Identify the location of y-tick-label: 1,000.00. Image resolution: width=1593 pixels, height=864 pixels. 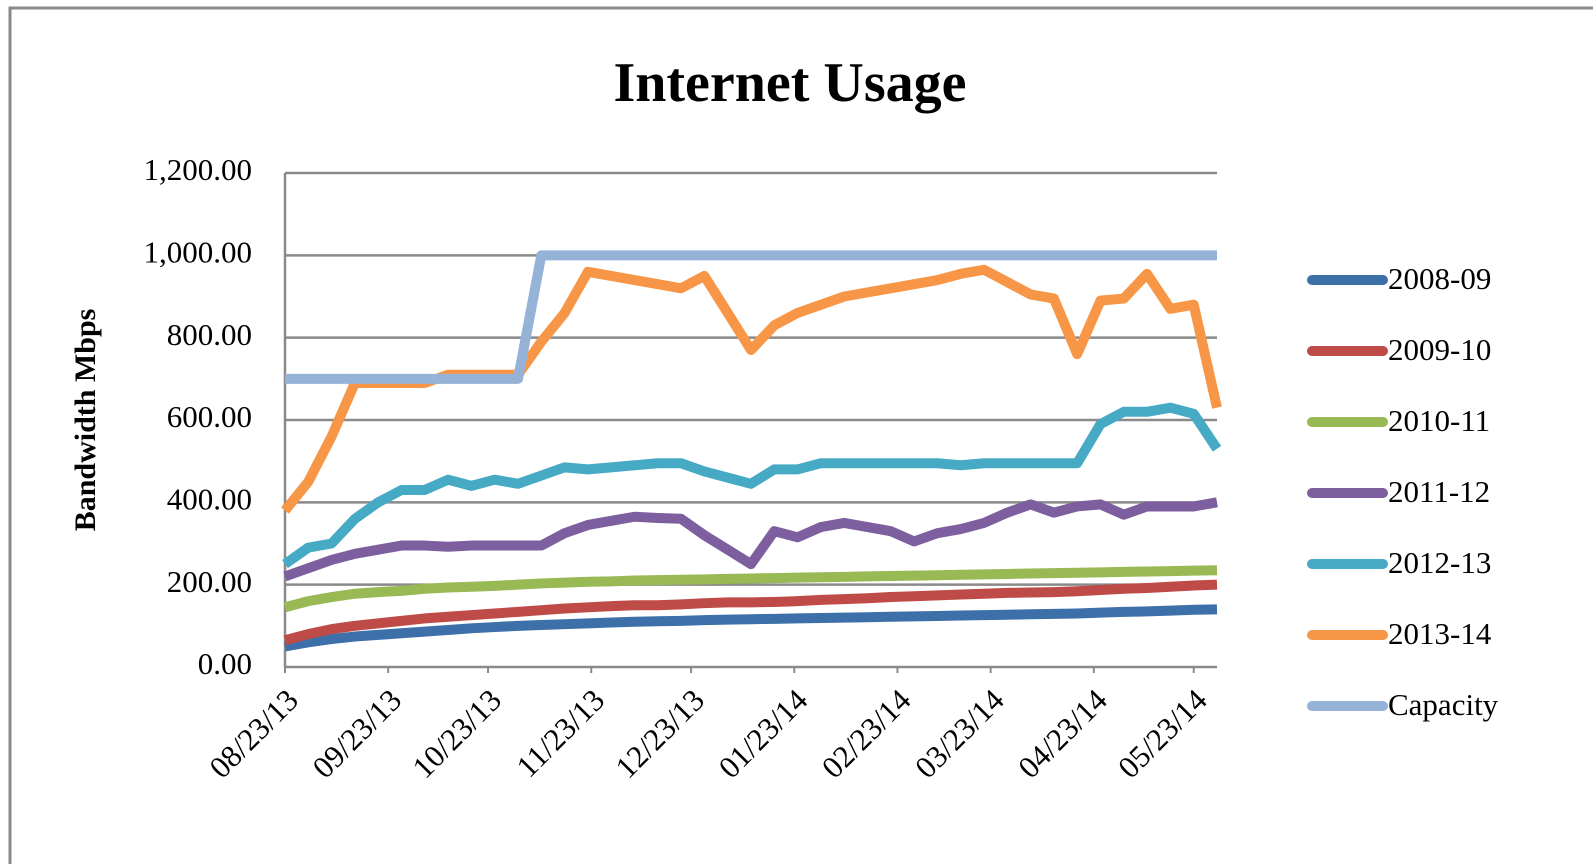
(198, 251).